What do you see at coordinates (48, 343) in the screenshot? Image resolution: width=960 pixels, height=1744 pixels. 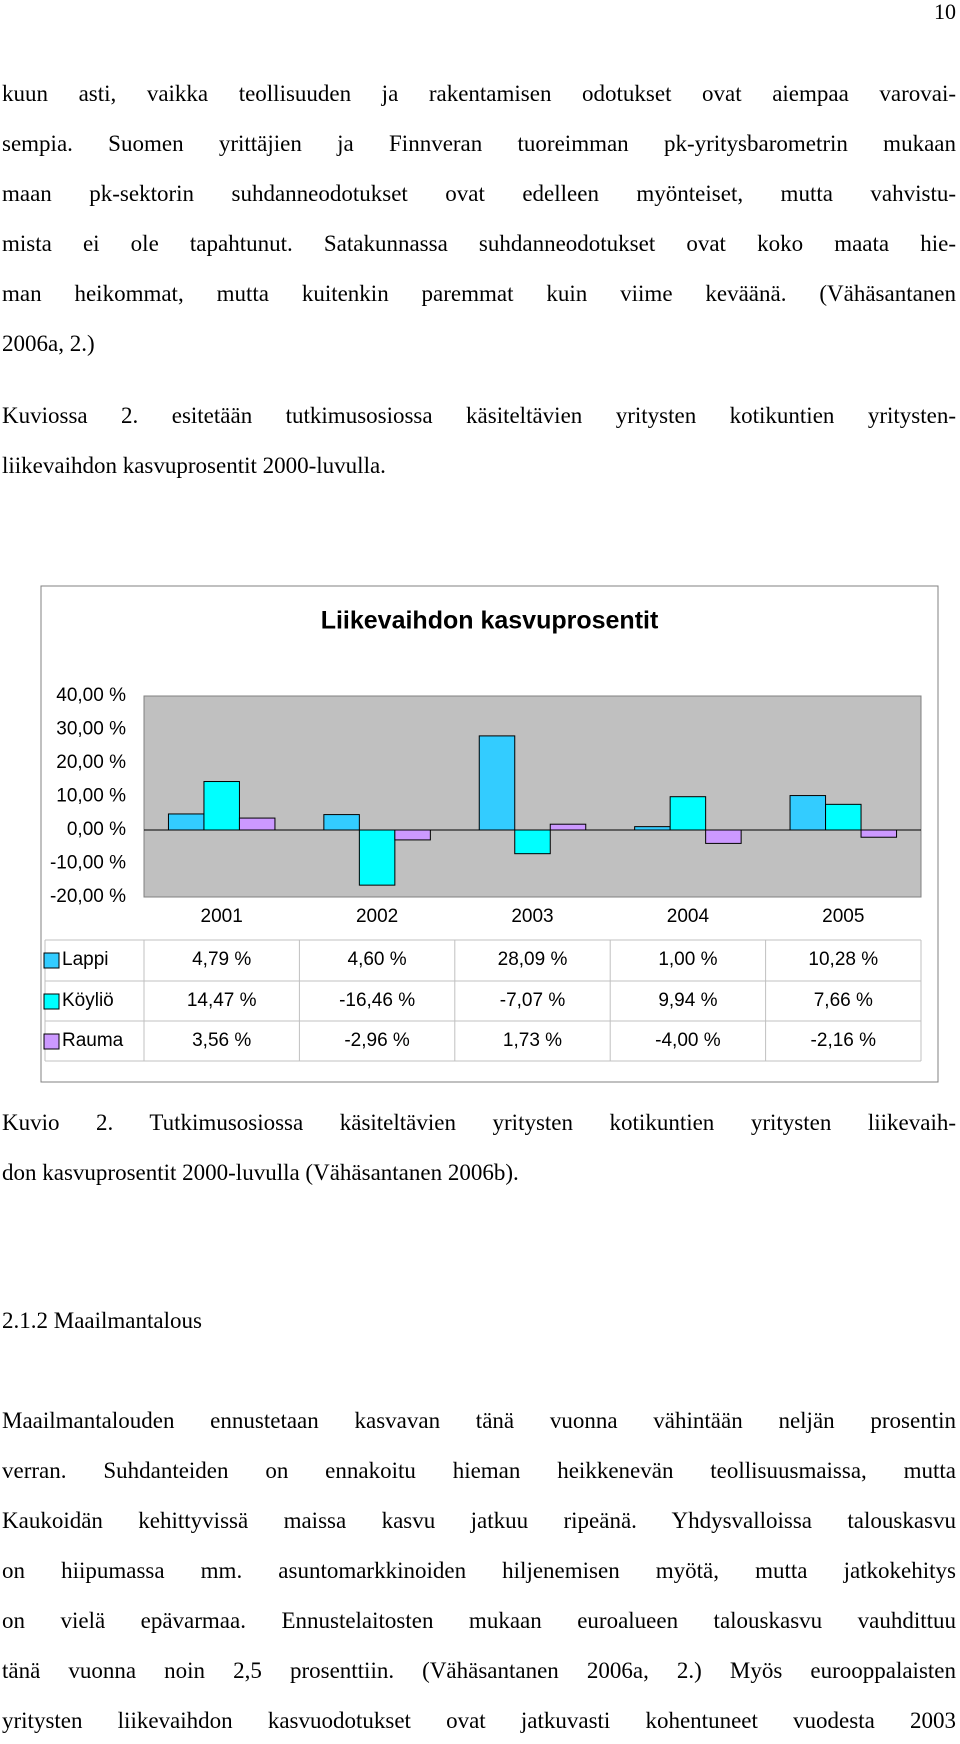 I see `paragraph-line: 2006a, 2.)` at bounding box center [48, 343].